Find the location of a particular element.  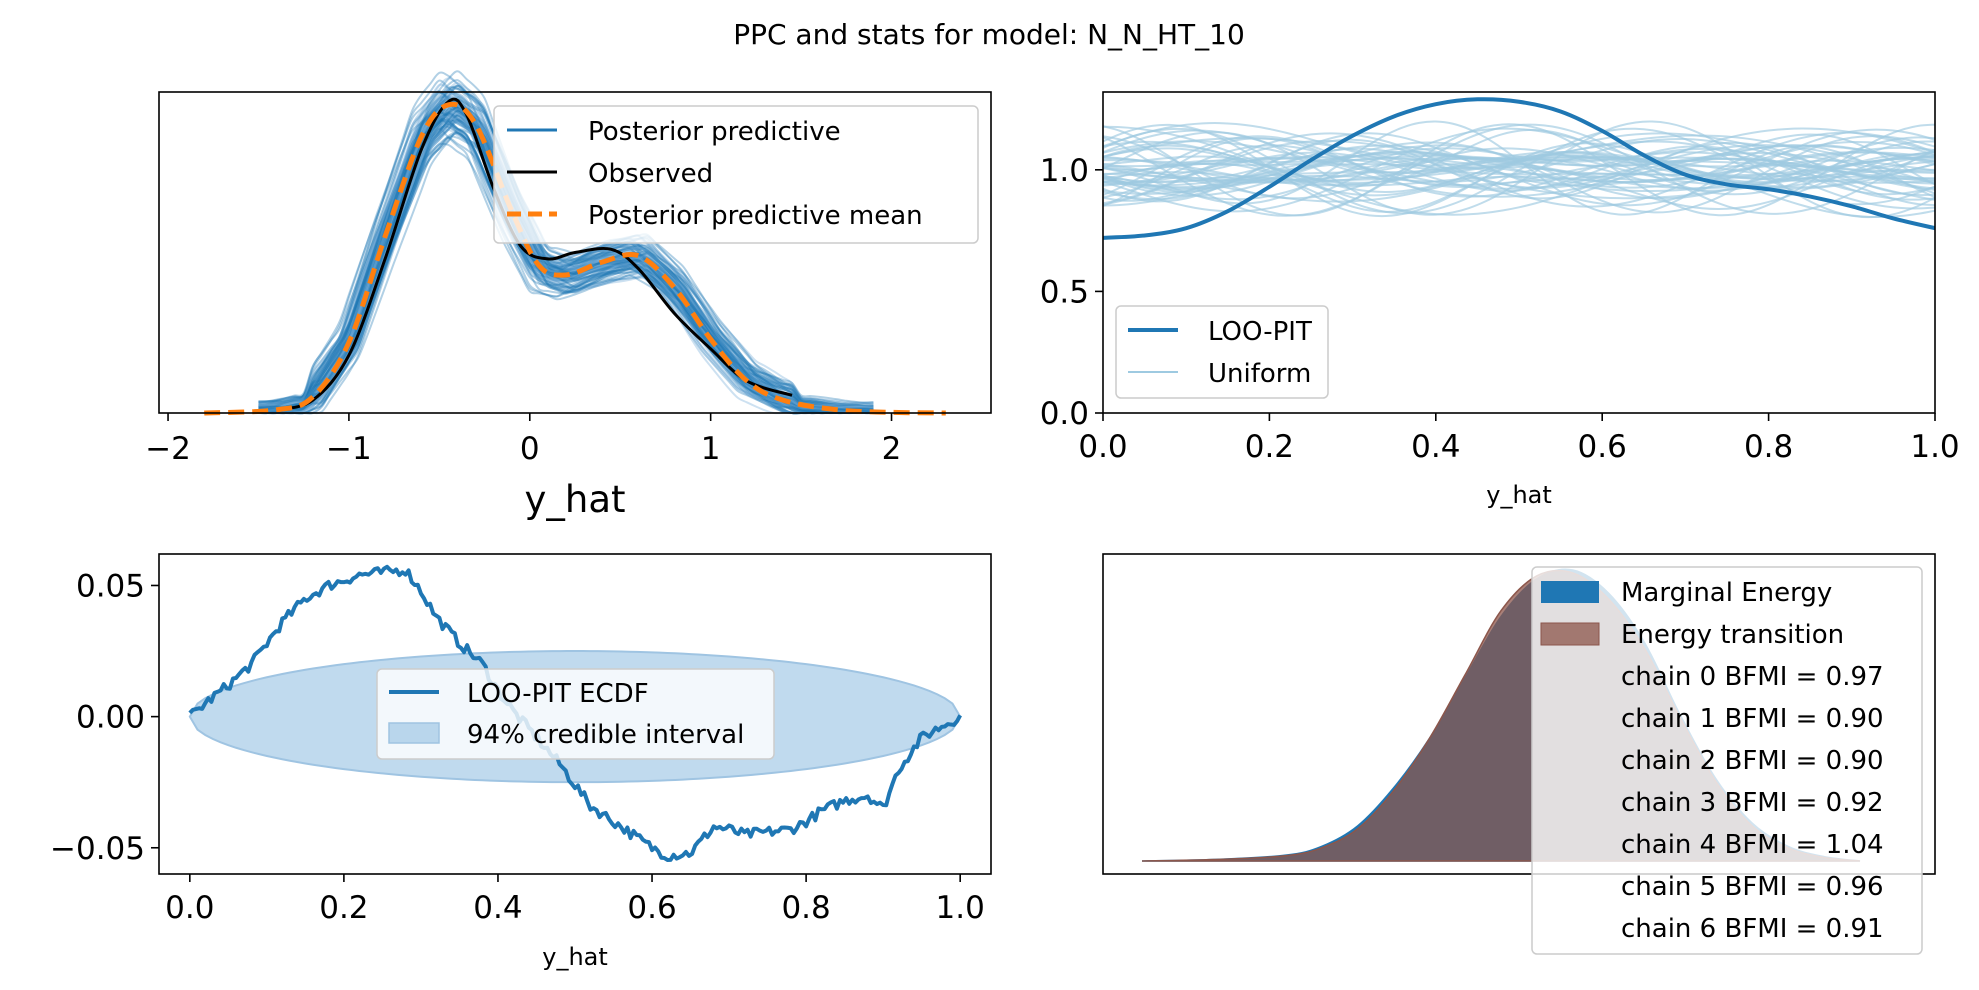

legend-entry: chain 4 BFMI = 1.04 is located at coordinates (1752, 845).